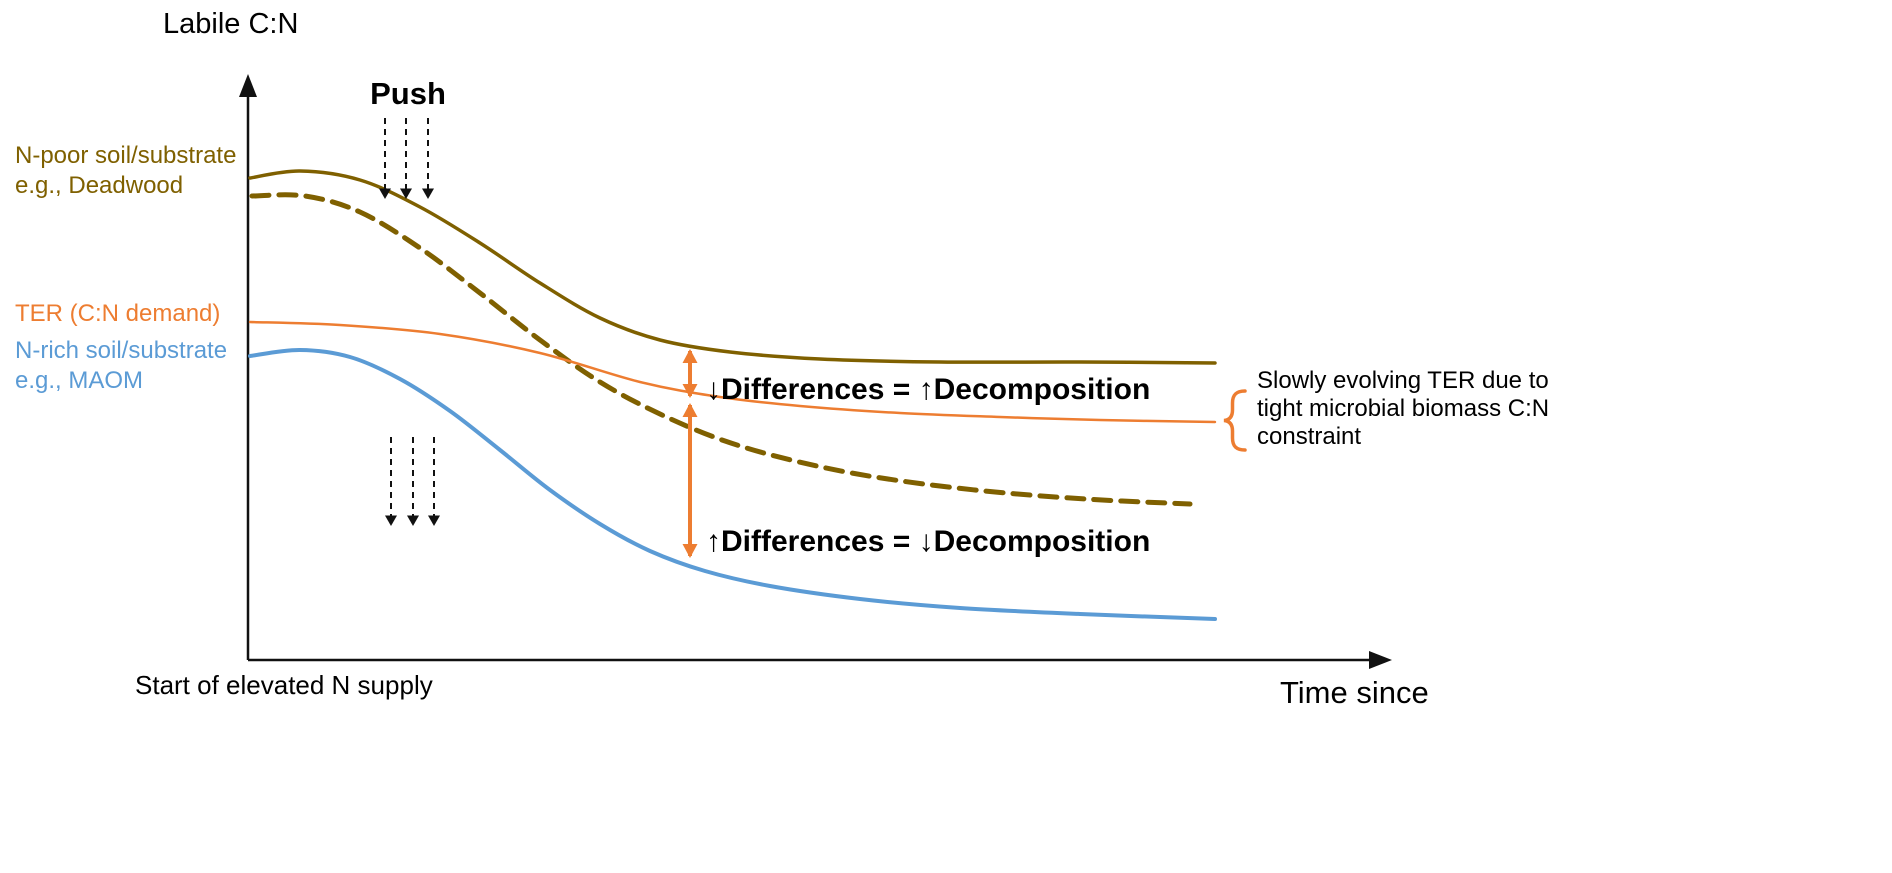  Describe the element at coordinates (409, 322) in the screenshot. I see `push-arrows-group` at that location.